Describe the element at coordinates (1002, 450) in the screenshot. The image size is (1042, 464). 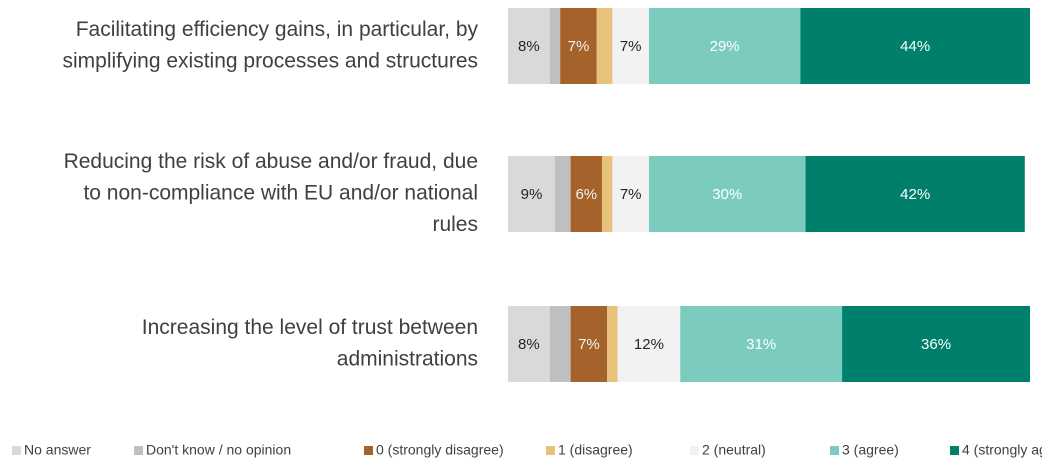
I see `legend-label: 4 (strongly agree)` at that location.